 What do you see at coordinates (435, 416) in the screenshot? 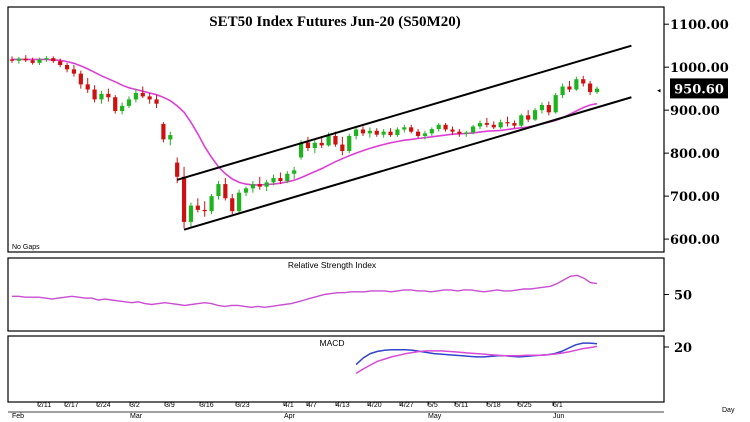
I see `month-label: May` at bounding box center [435, 416].